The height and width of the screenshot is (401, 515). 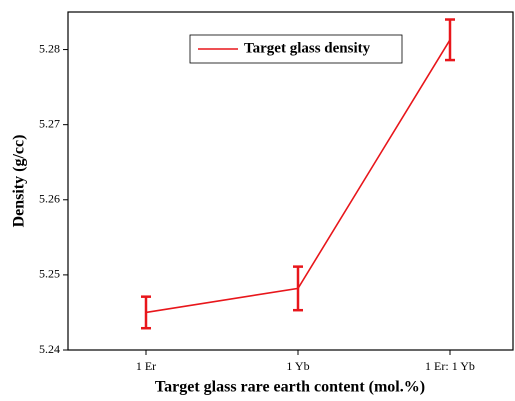 What do you see at coordinates (19, 181) in the screenshot?
I see `y-axis-label: Density (g/cc)` at bounding box center [19, 181].